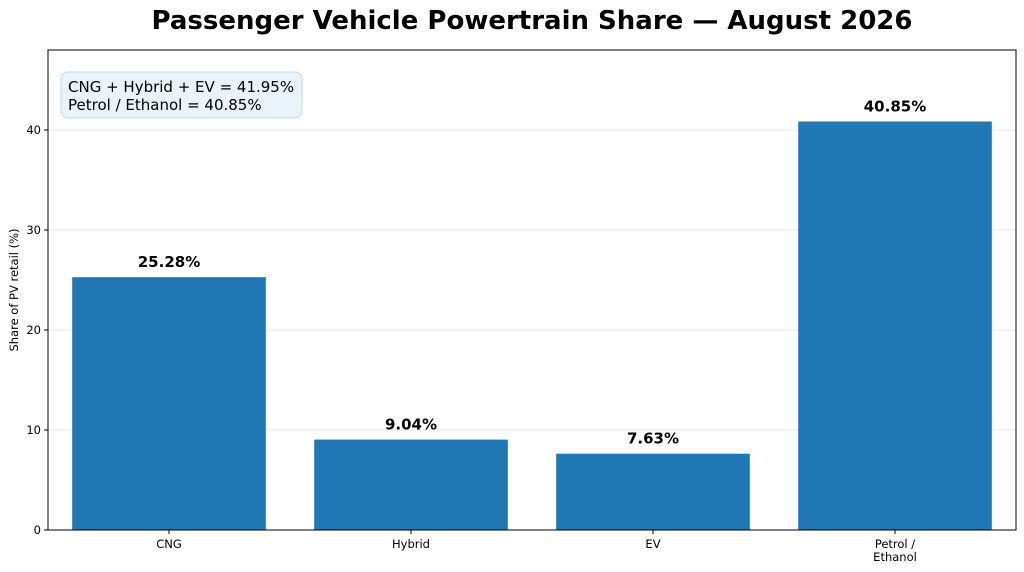 The width and height of the screenshot is (1024, 572). I want to click on x-axis: CNG Hybrid EV Petrol /Ethanol, so click(536, 547).